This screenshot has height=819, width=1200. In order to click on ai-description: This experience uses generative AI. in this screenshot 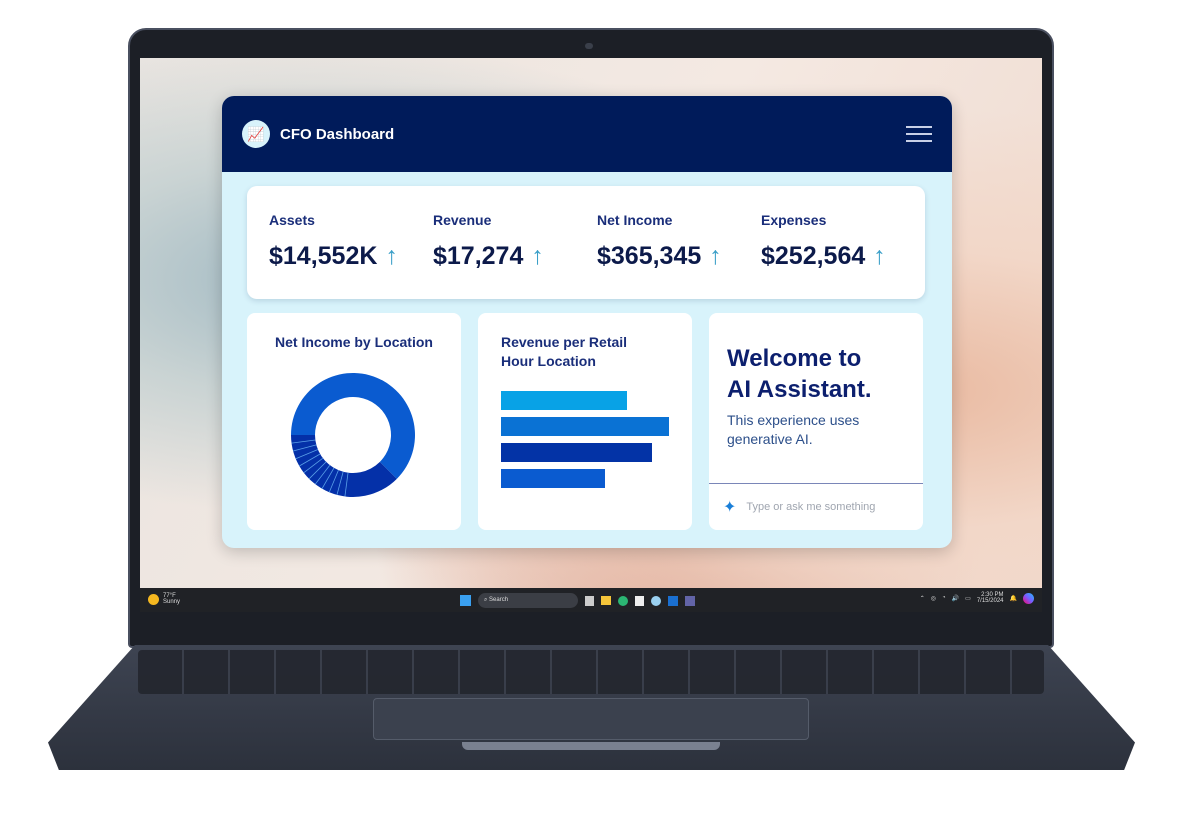, I will do `click(793, 429)`.